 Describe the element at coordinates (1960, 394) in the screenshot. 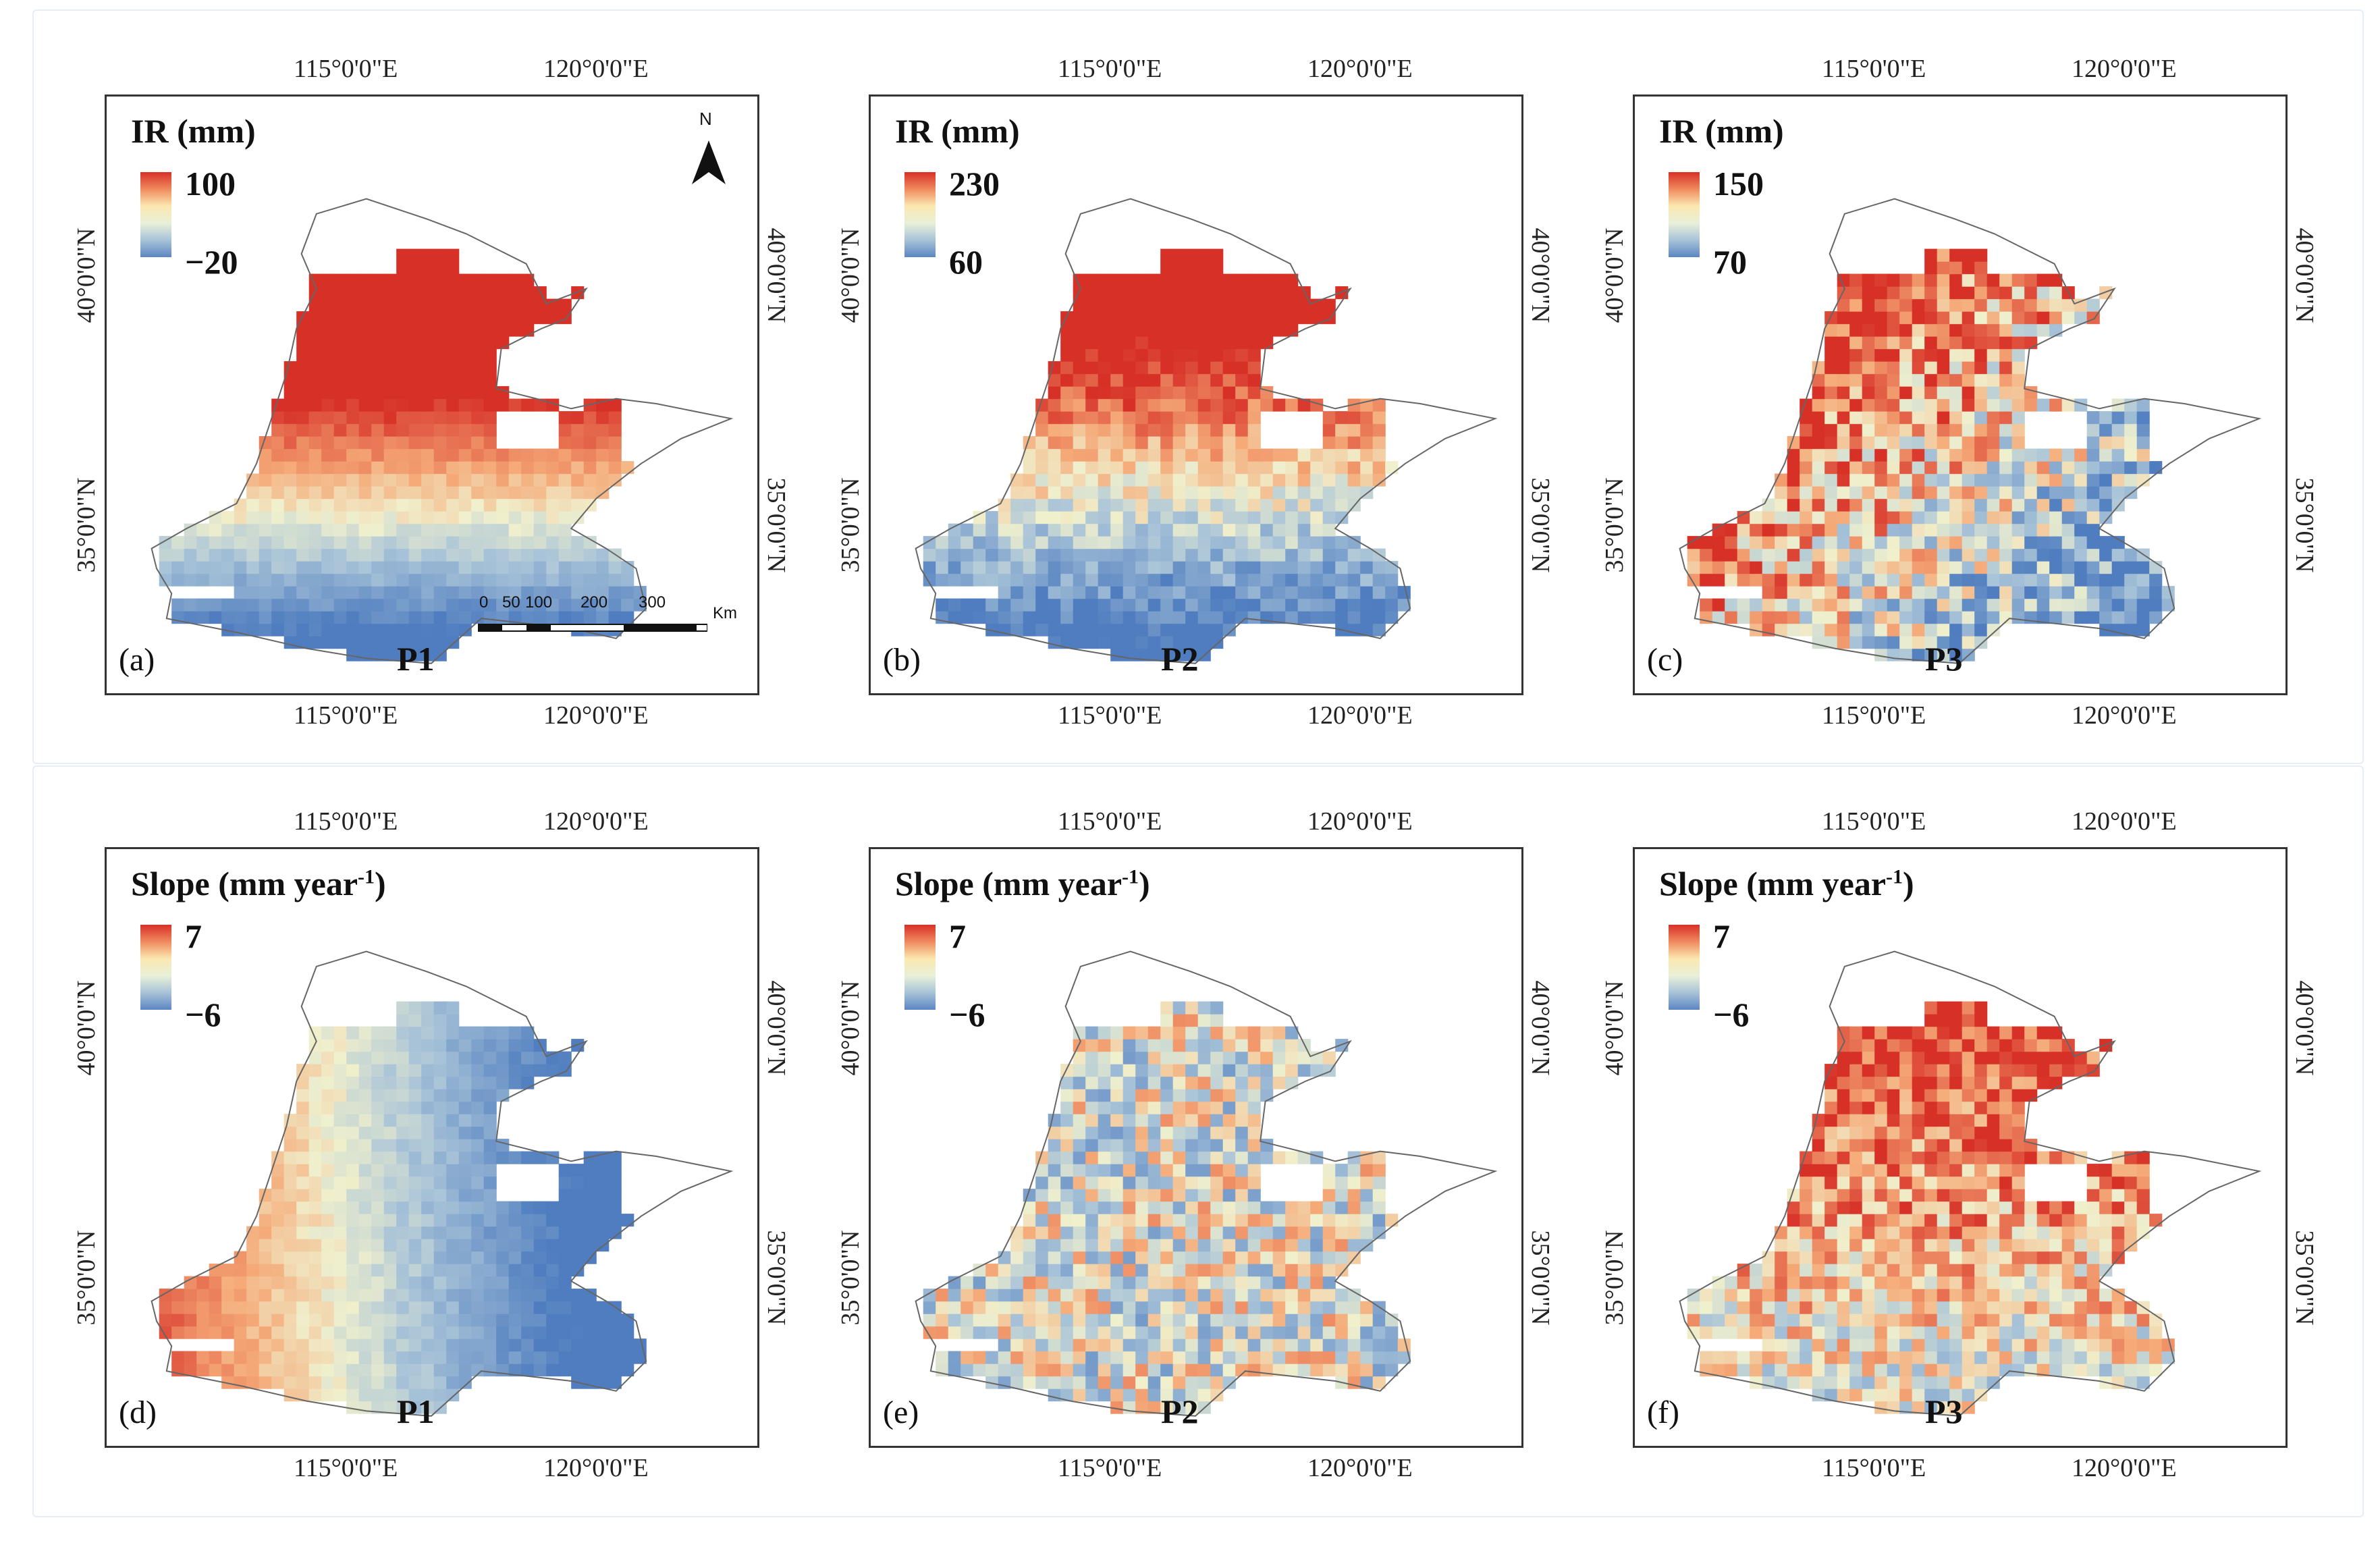

I see `map-panel-c: IR (mm) 150 70 (c) P3` at that location.